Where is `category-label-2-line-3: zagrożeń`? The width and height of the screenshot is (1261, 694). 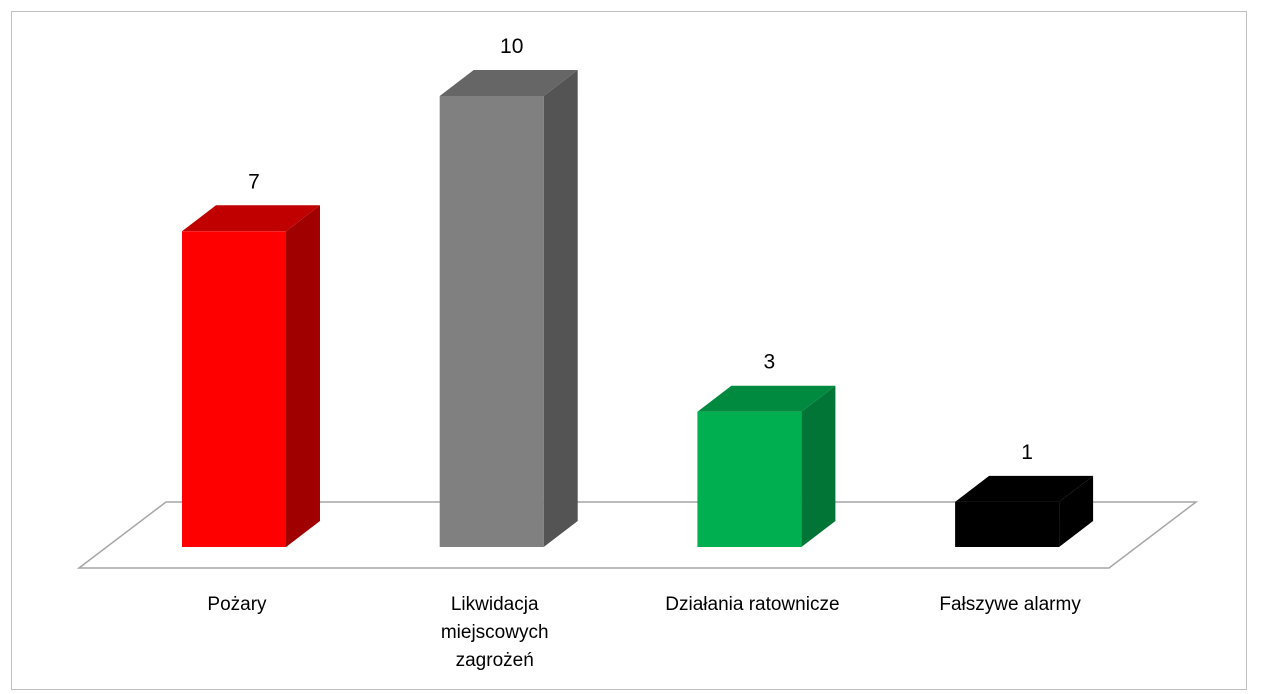 category-label-2-line-3: zagrożeń is located at coordinates (495, 660).